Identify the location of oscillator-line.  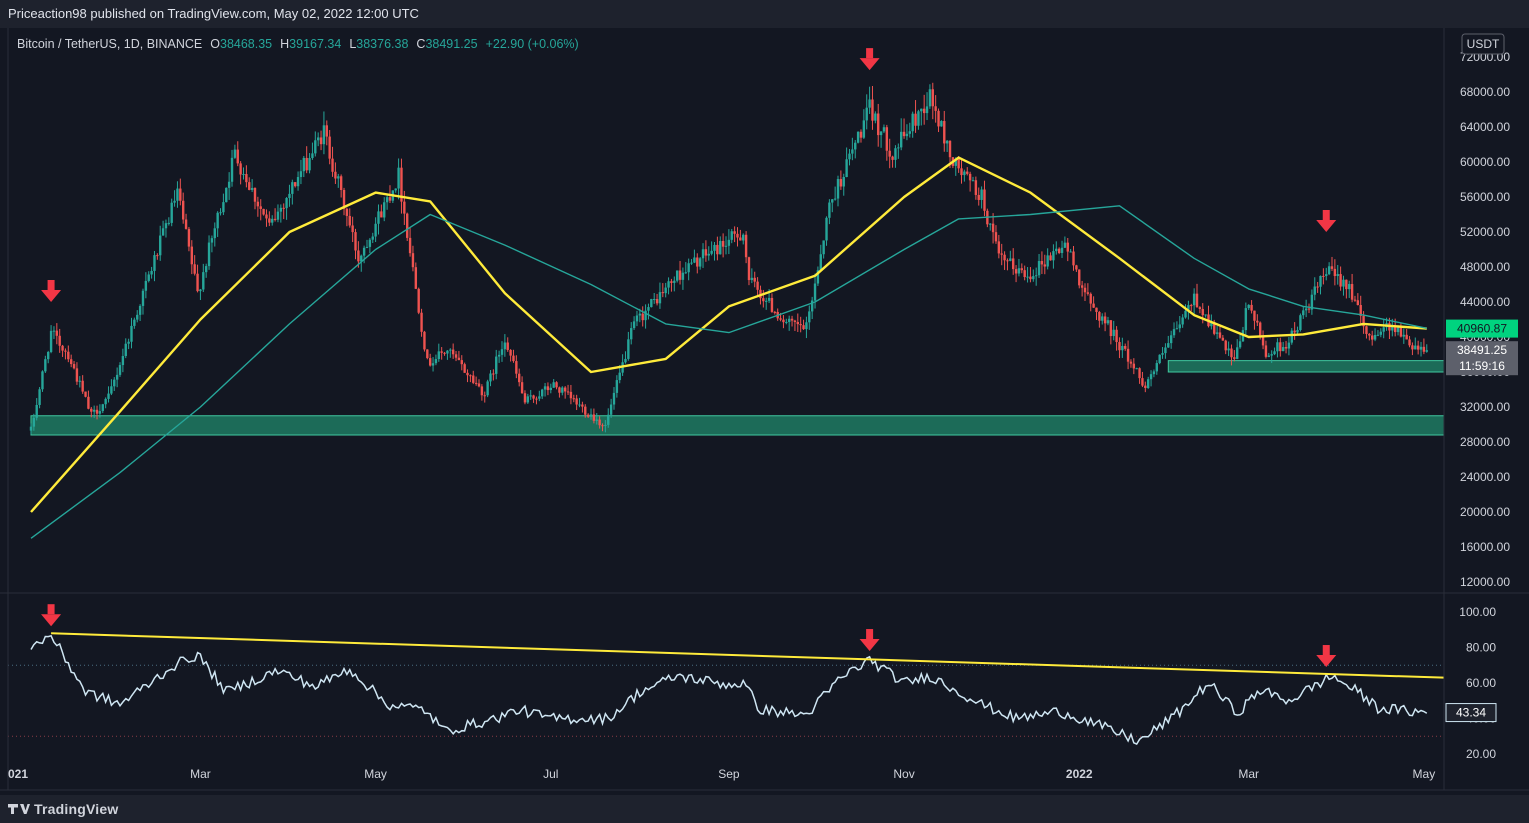
(729, 690).